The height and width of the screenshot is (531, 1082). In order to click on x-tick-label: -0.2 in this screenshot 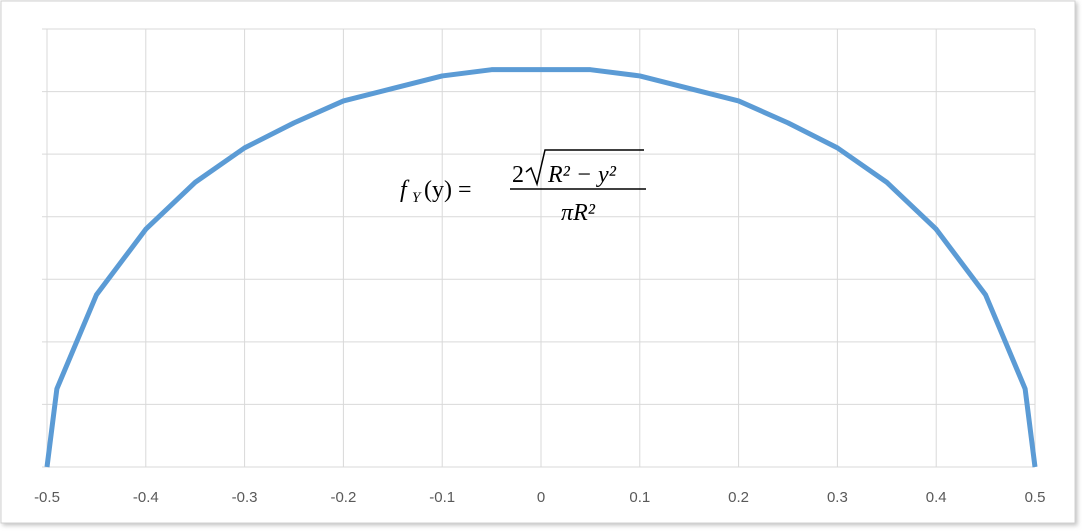, I will do `click(343, 497)`.